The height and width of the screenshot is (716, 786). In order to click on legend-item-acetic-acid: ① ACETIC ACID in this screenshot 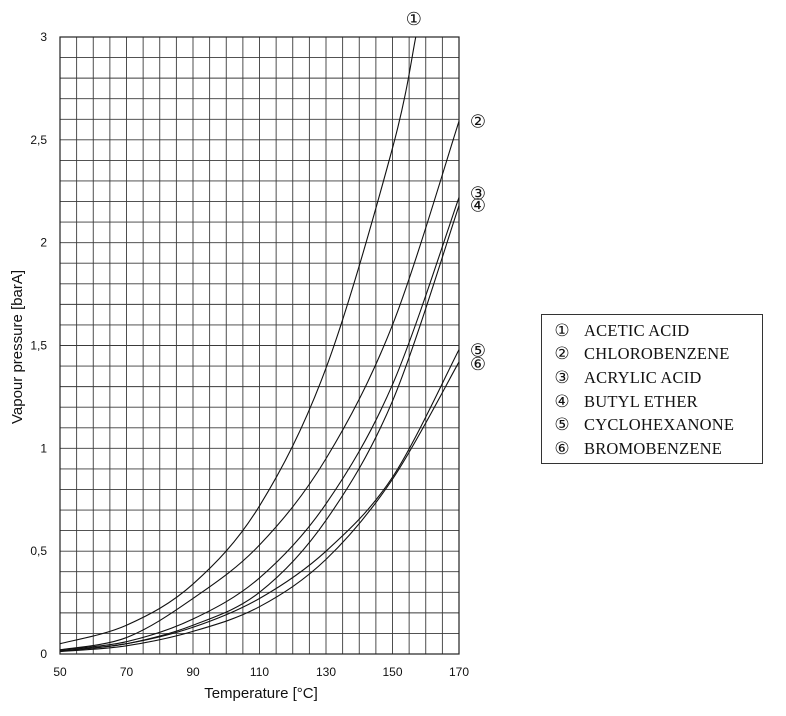, I will do `click(652, 331)`.